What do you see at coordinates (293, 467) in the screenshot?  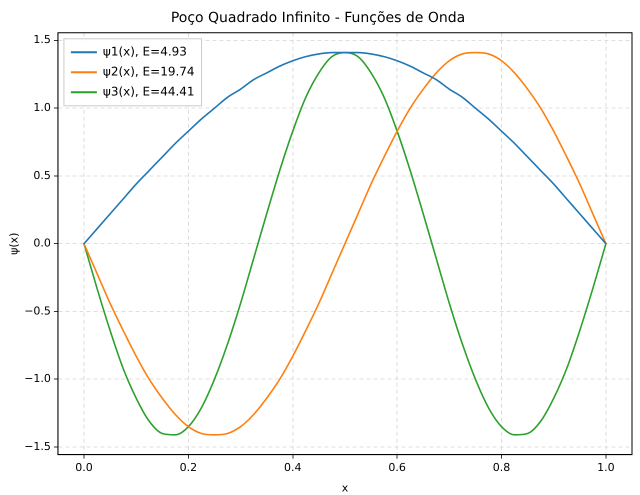 I see `x-tick-label: 0.4` at bounding box center [293, 467].